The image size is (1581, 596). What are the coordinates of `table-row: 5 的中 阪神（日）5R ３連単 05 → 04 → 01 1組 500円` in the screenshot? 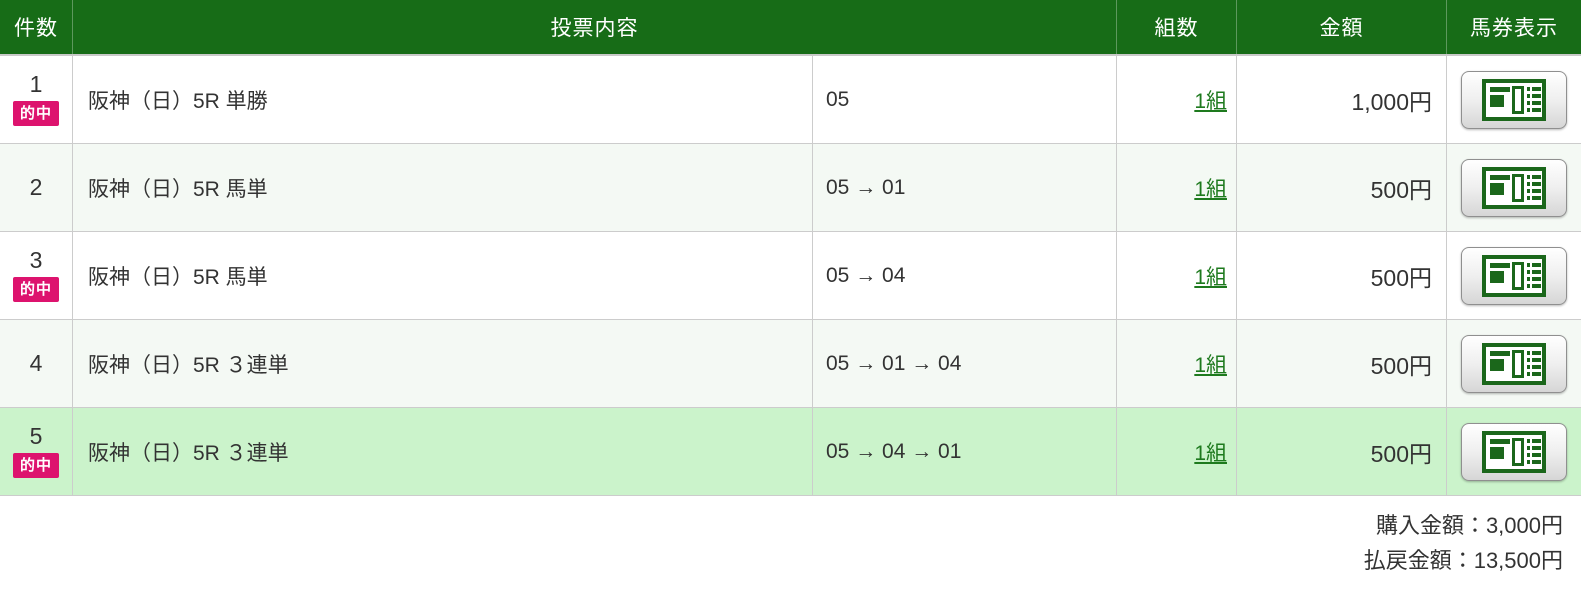 It's located at (790, 452).